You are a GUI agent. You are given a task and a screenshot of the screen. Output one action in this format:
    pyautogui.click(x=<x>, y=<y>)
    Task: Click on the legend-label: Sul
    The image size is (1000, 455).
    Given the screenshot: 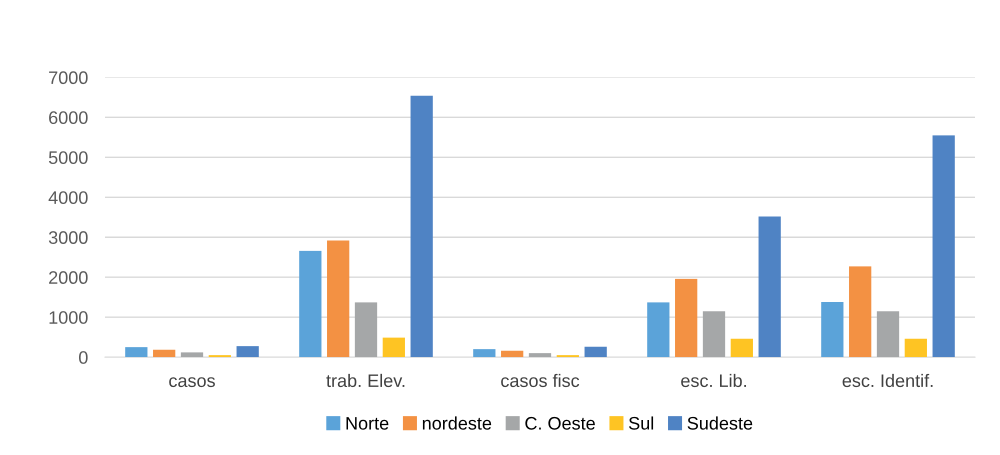 What is the action you would take?
    pyautogui.click(x=641, y=423)
    